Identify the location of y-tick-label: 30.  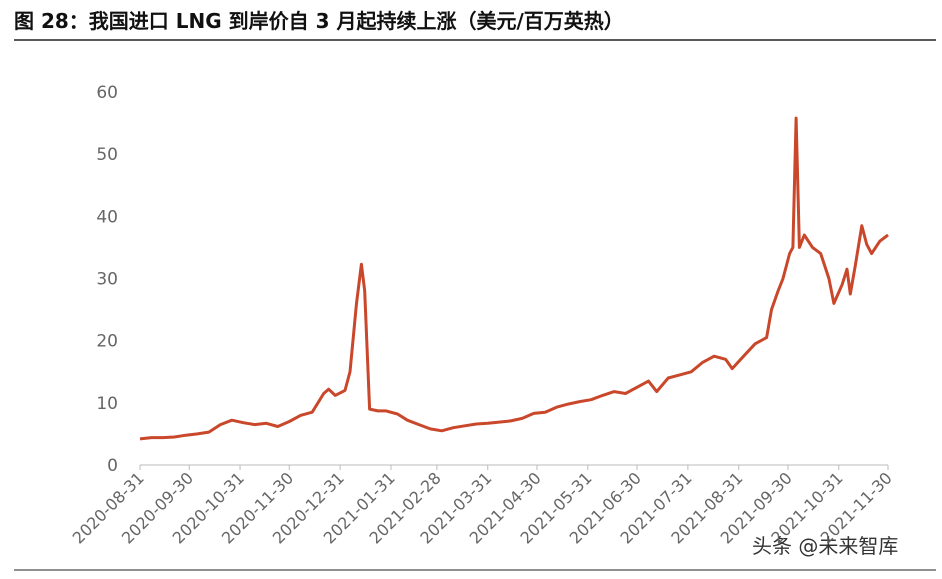
(107, 280).